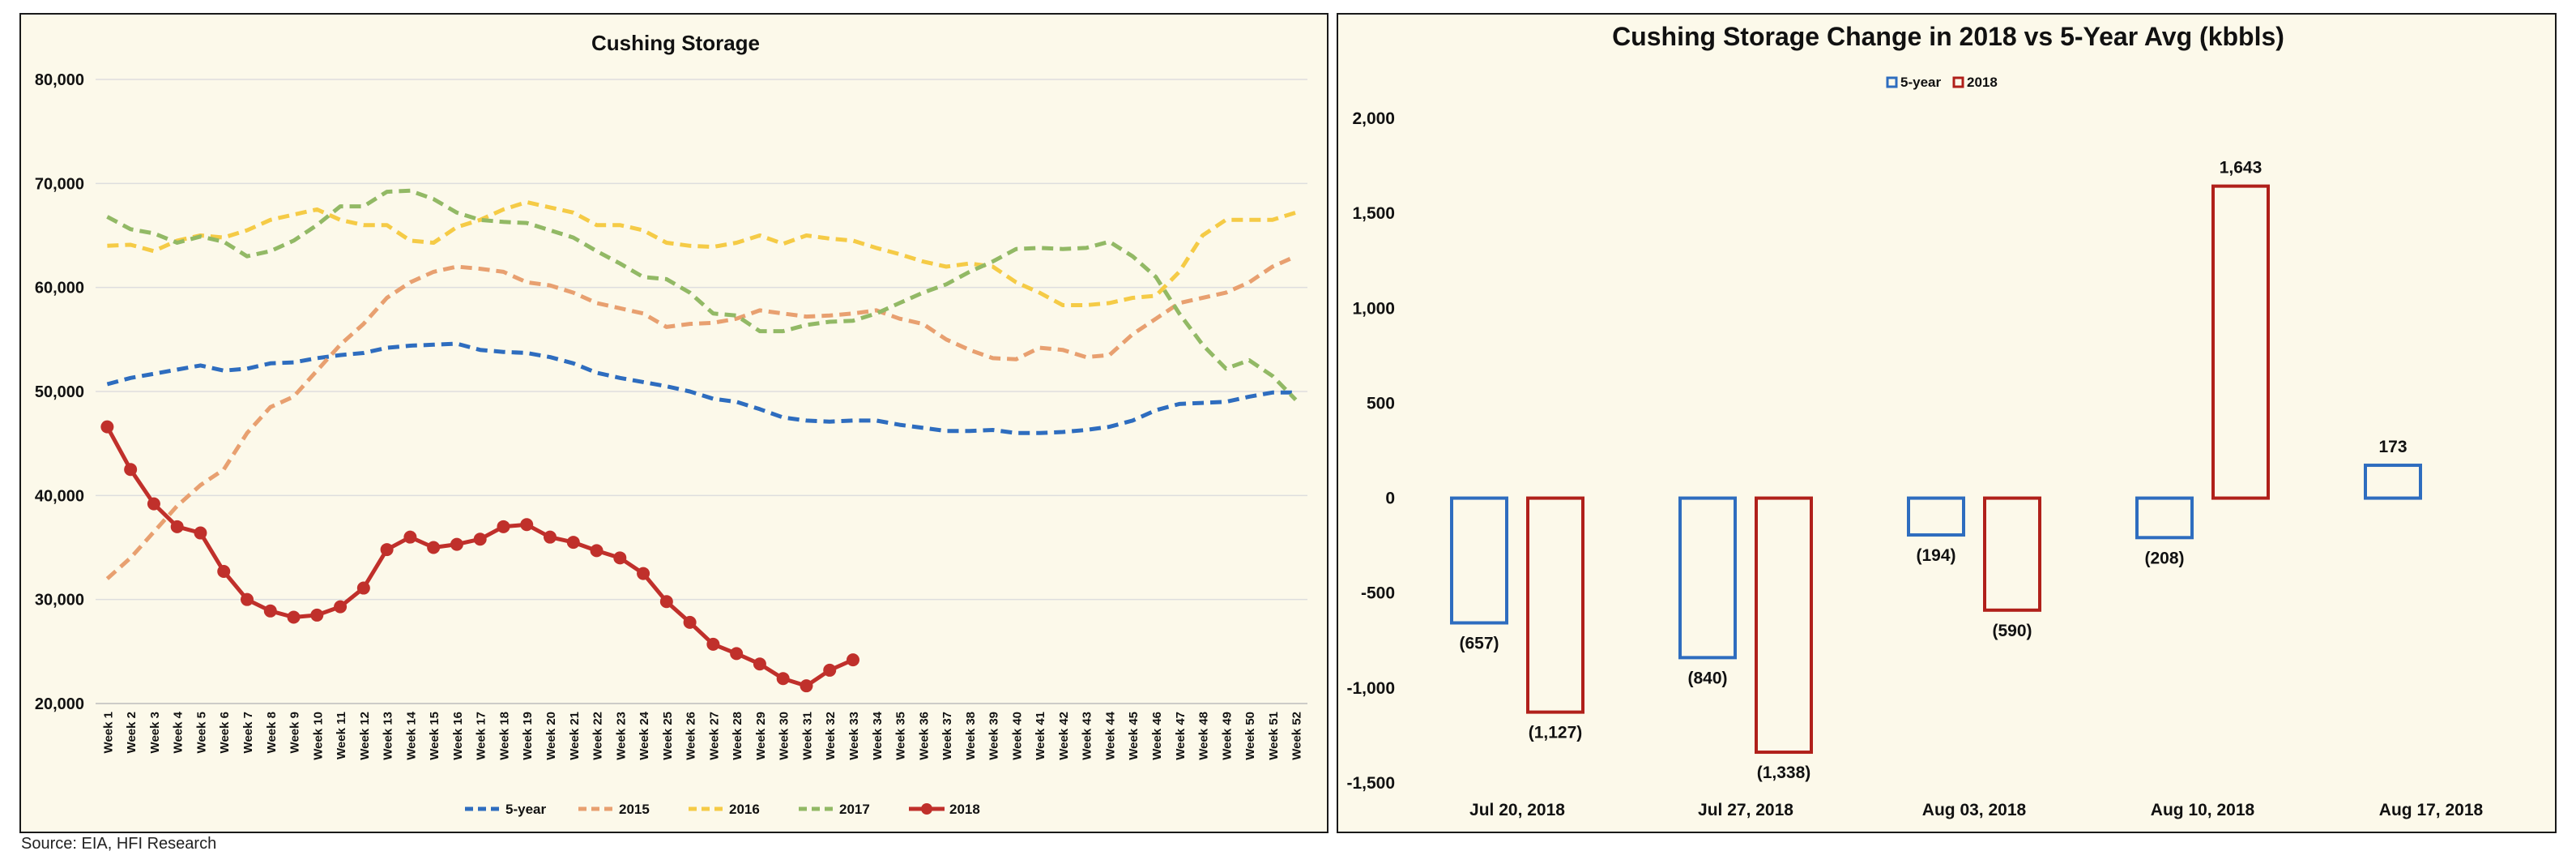 The width and height of the screenshot is (2576, 864). What do you see at coordinates (855, 809) in the screenshot?
I see `legend-label: 2017` at bounding box center [855, 809].